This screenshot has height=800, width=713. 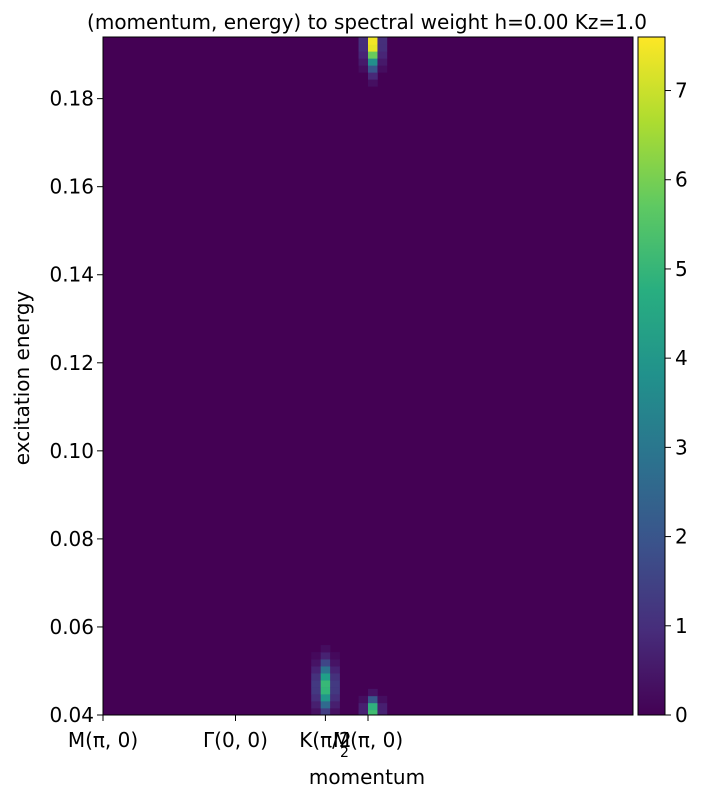 What do you see at coordinates (681, 626) in the screenshot?
I see `colorbar-tick-label: 1` at bounding box center [681, 626].